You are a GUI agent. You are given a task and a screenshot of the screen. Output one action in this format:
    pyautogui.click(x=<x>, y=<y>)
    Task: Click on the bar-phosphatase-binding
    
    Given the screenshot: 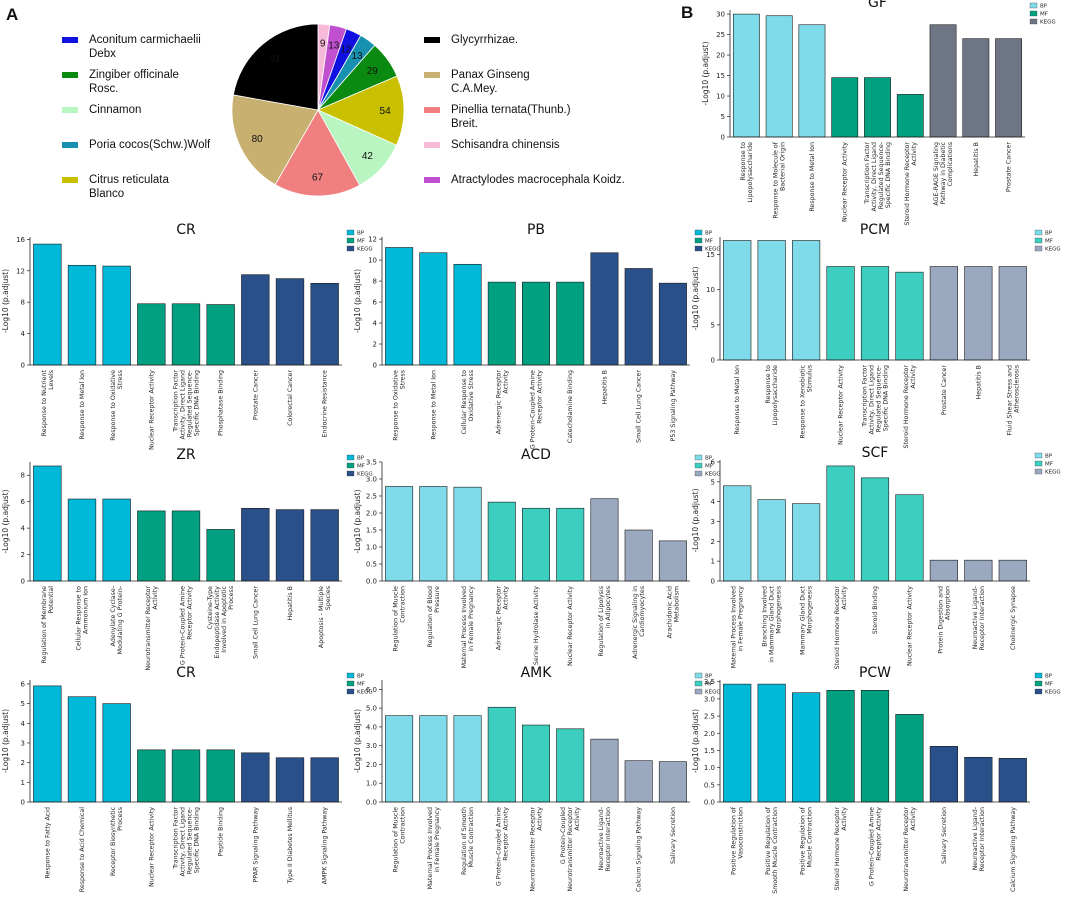 What is the action you would take?
    pyautogui.click(x=220, y=335)
    